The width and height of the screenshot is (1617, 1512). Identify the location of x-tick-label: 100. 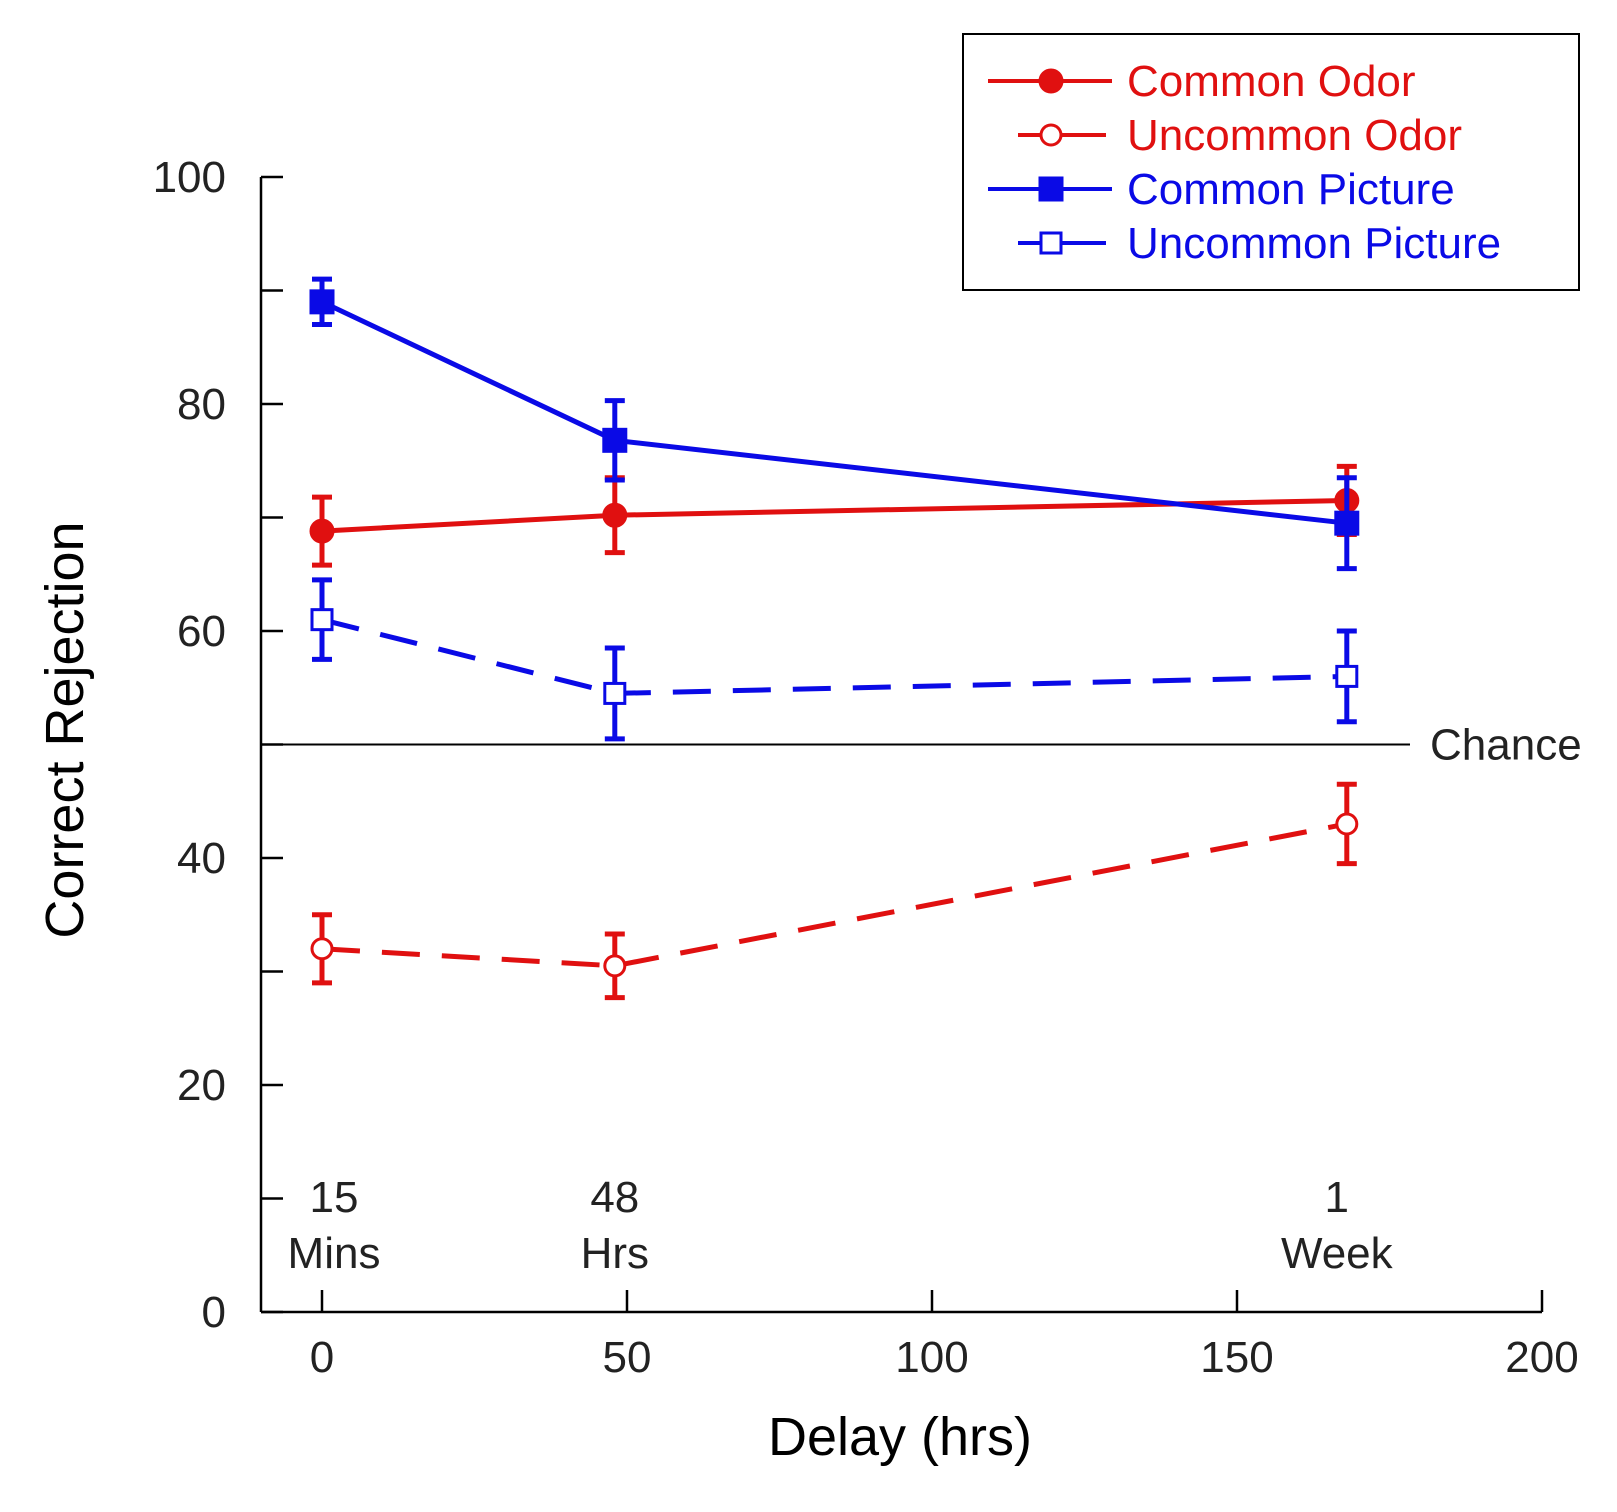
(931, 1357).